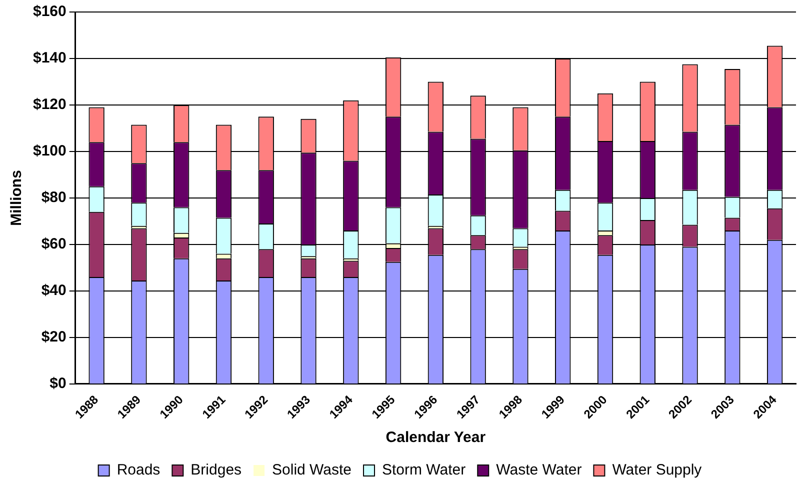 This screenshot has height=492, width=810. Describe the element at coordinates (49, 58) in the screenshot. I see `y-tick-label: $140` at that location.